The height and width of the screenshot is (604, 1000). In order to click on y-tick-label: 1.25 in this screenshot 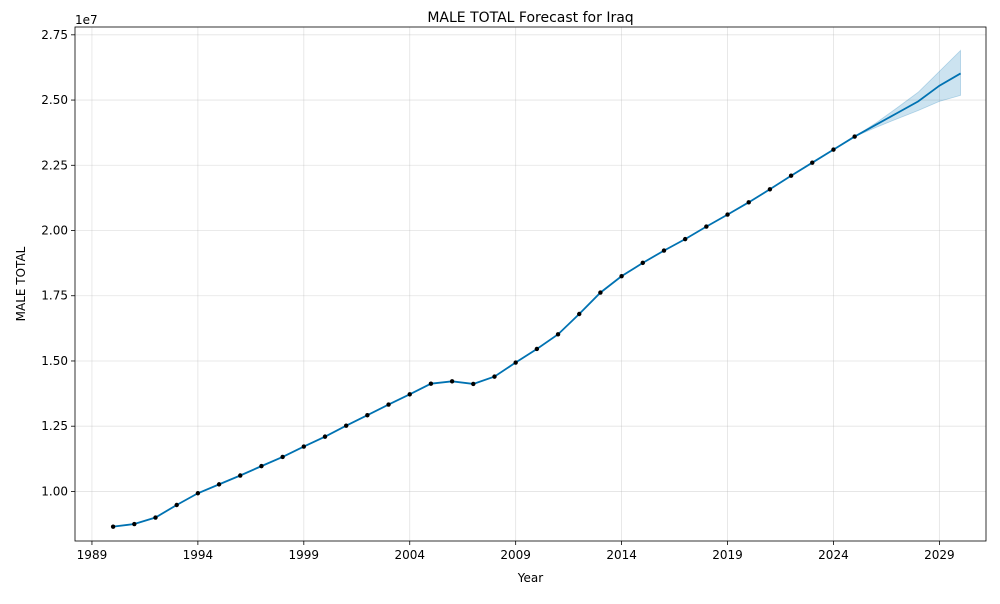, I will do `click(54, 426)`.